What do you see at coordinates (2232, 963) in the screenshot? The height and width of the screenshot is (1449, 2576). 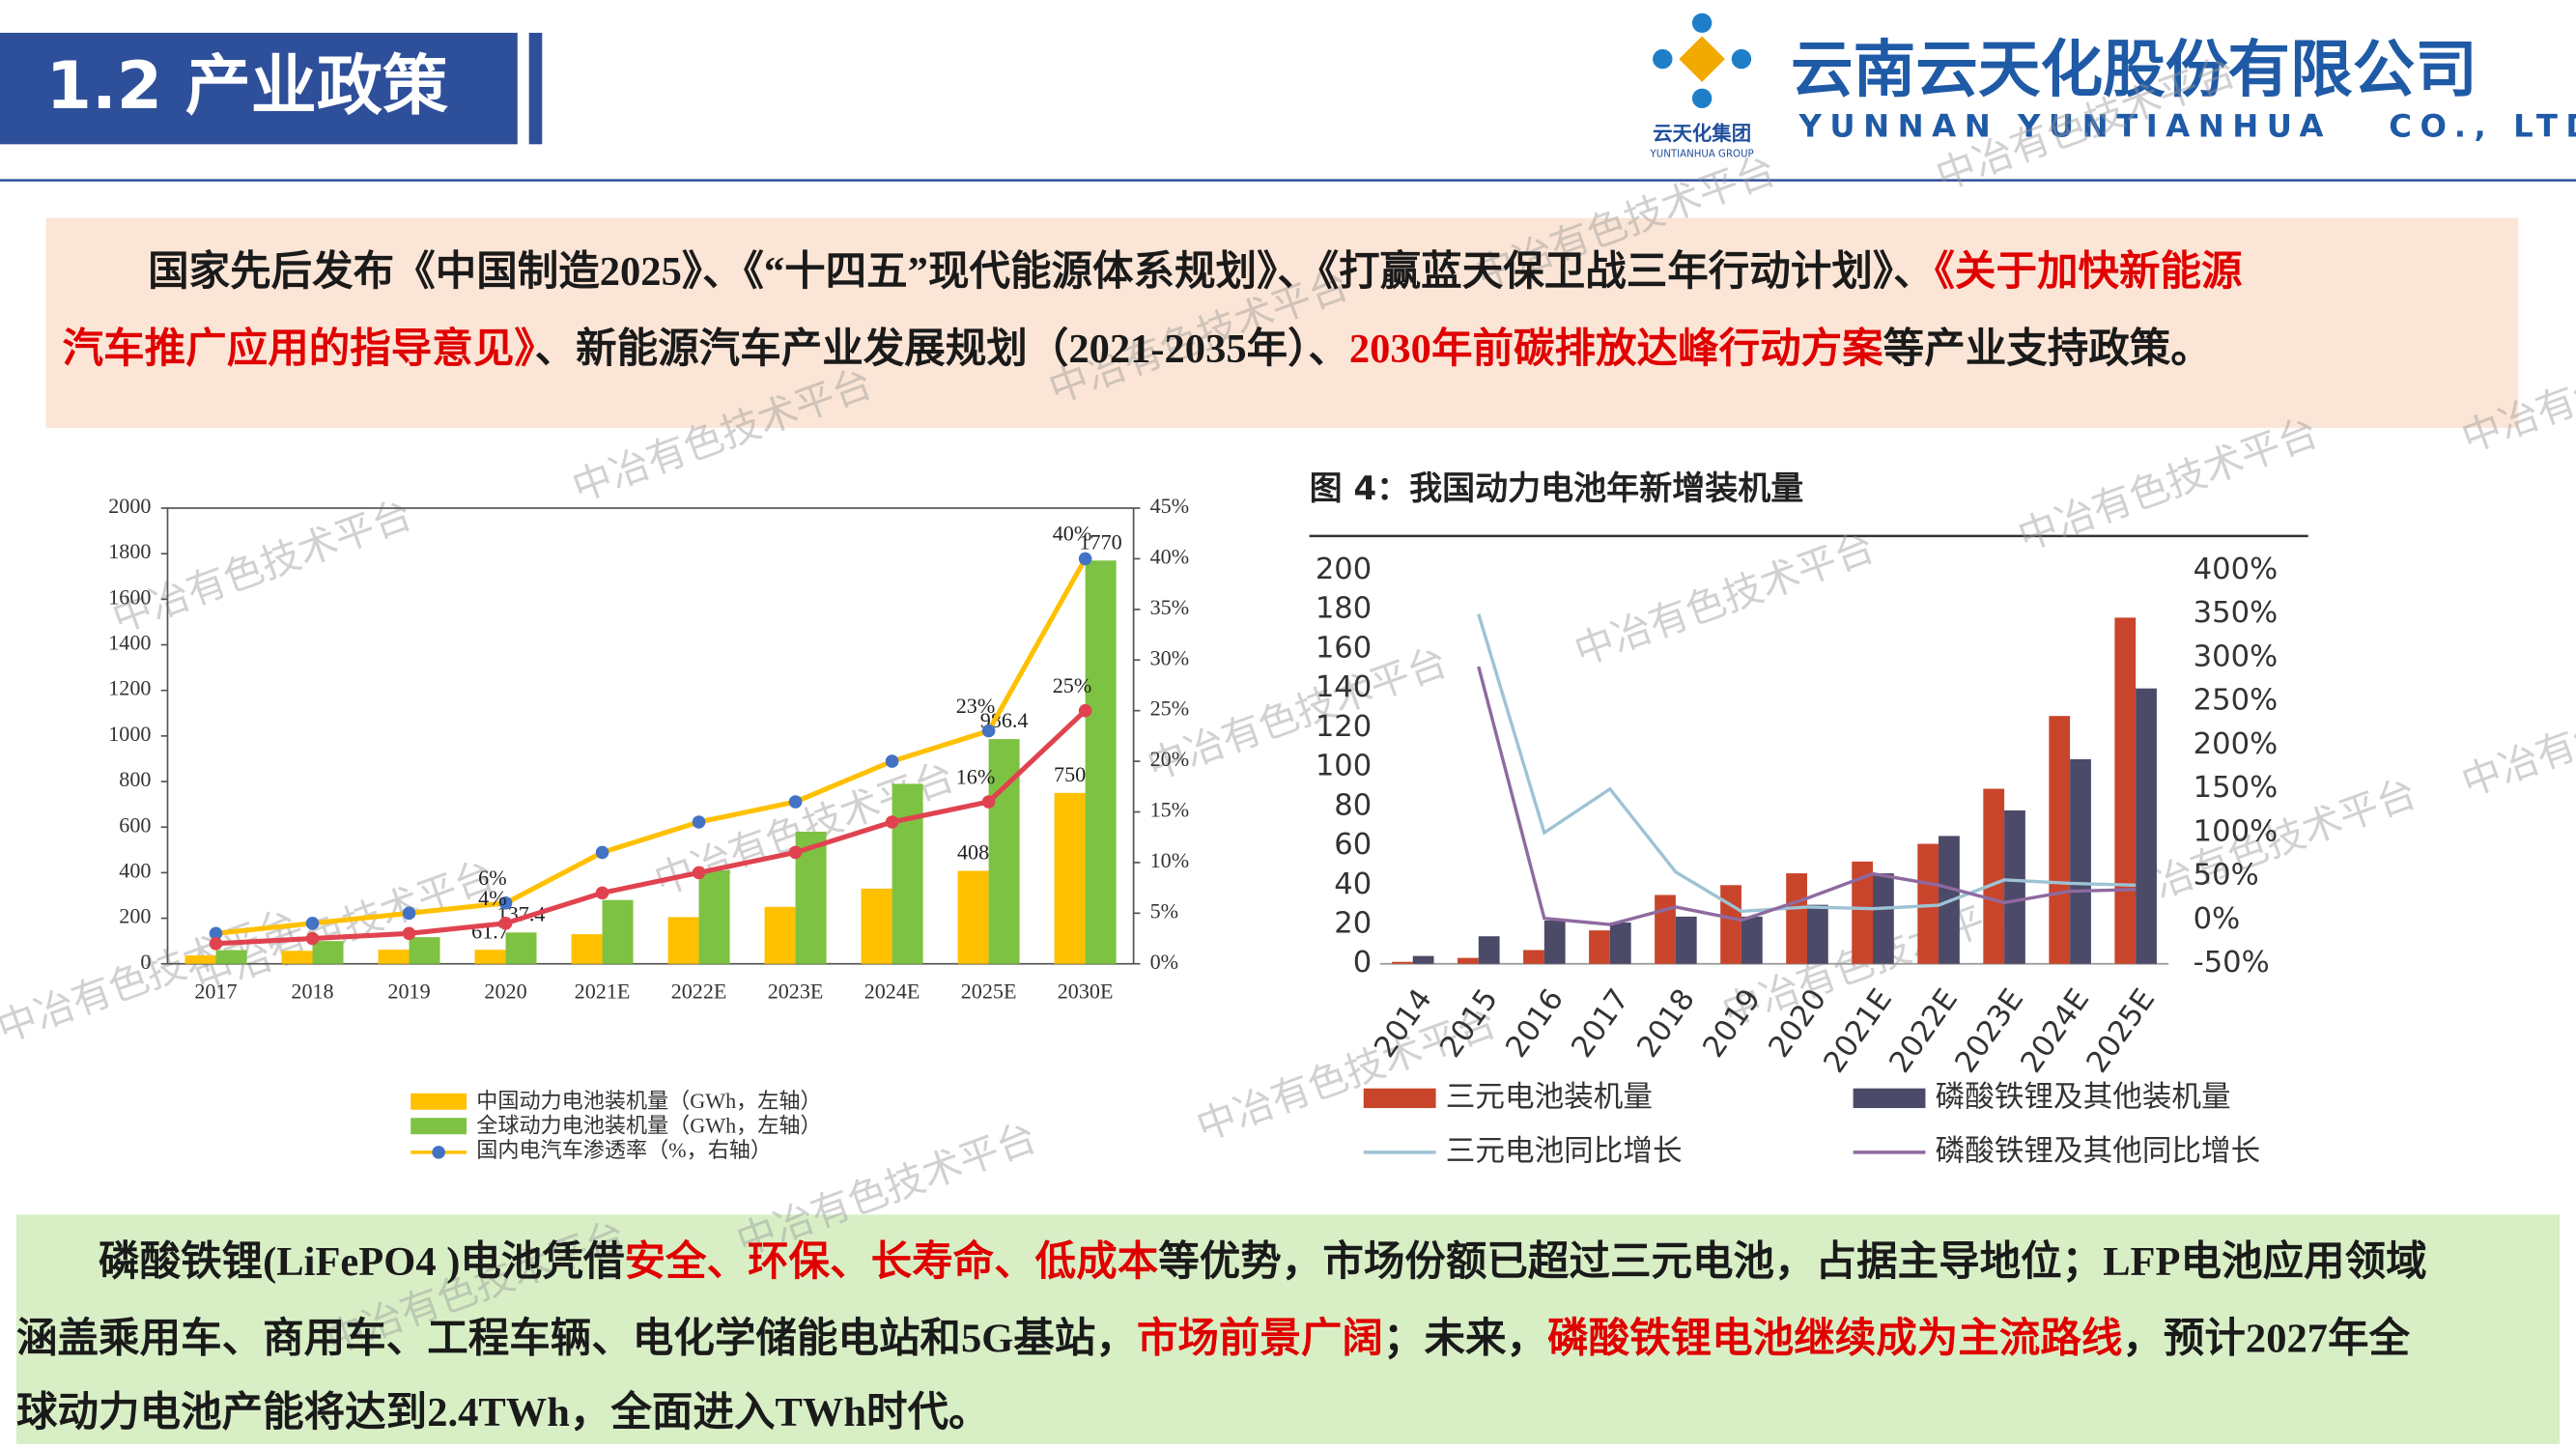 I see `y-tick-label: -50%` at bounding box center [2232, 963].